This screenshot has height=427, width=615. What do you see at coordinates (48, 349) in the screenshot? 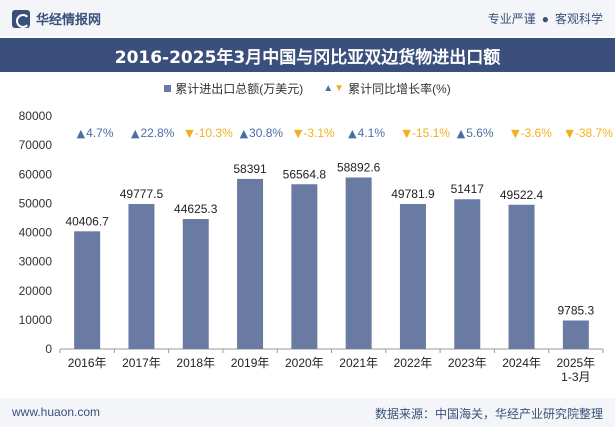
I see `y-tick-label: 0` at bounding box center [48, 349].